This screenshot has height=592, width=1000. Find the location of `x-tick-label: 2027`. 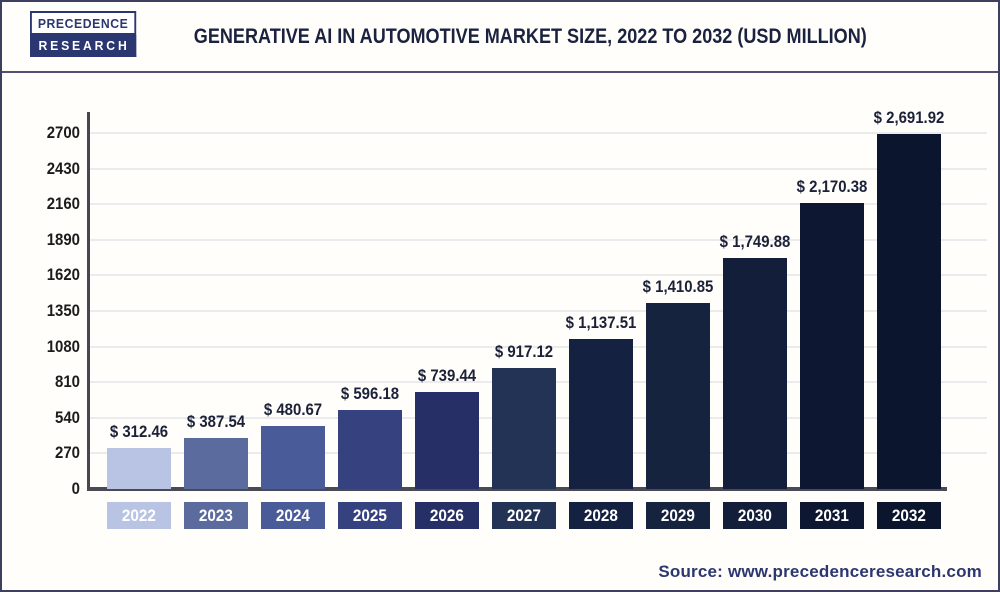

x-tick-label: 2027 is located at coordinates (524, 515).